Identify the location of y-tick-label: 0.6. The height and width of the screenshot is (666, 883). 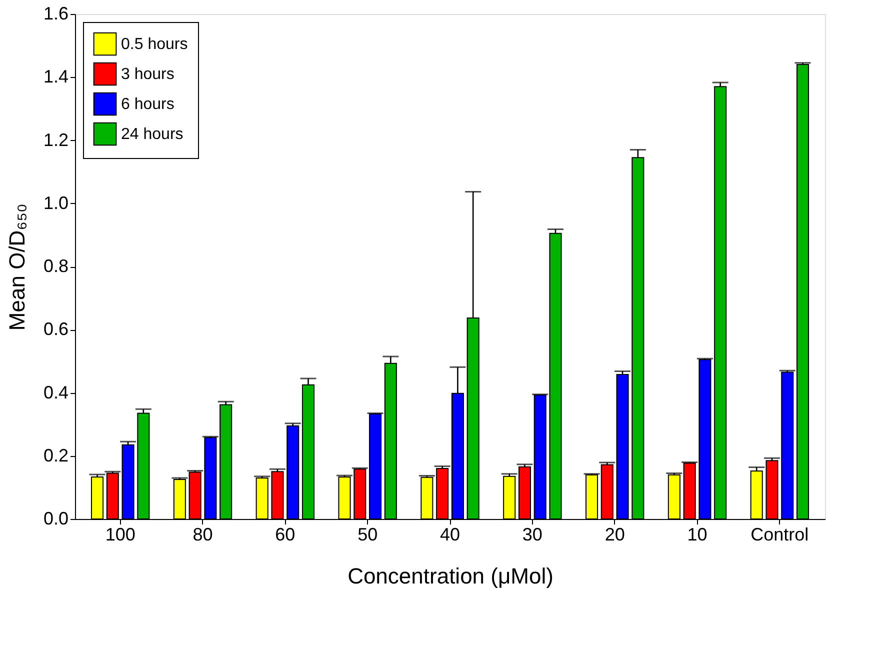
(55, 329).